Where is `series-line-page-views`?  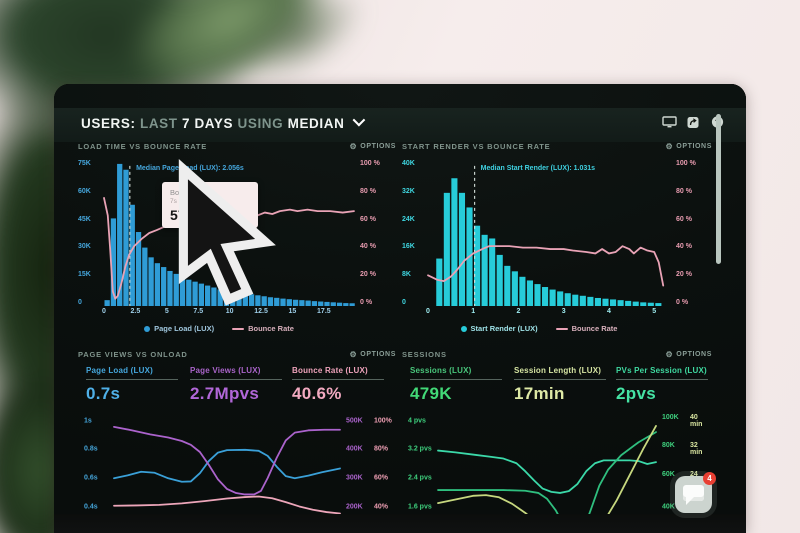 series-line-page-views is located at coordinates (227, 461).